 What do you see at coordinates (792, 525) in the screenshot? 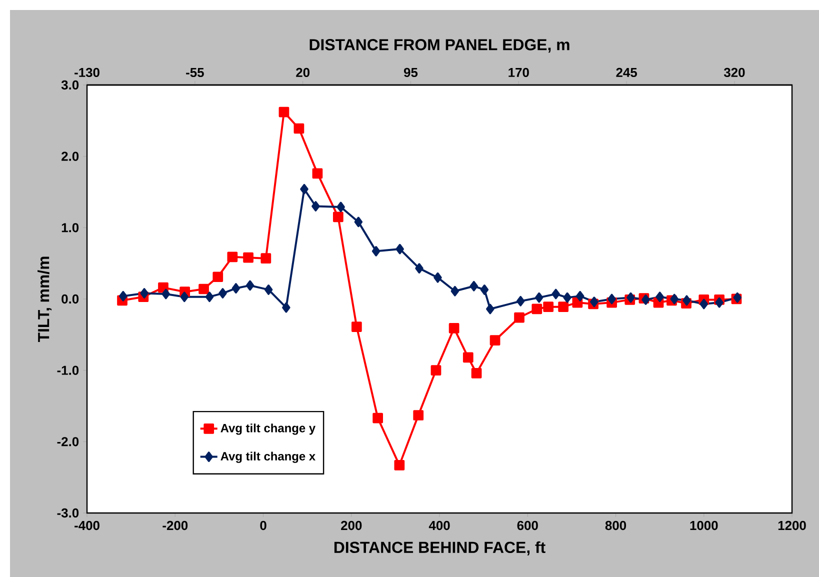
I see `x-tick-label: 1200` at bounding box center [792, 525].